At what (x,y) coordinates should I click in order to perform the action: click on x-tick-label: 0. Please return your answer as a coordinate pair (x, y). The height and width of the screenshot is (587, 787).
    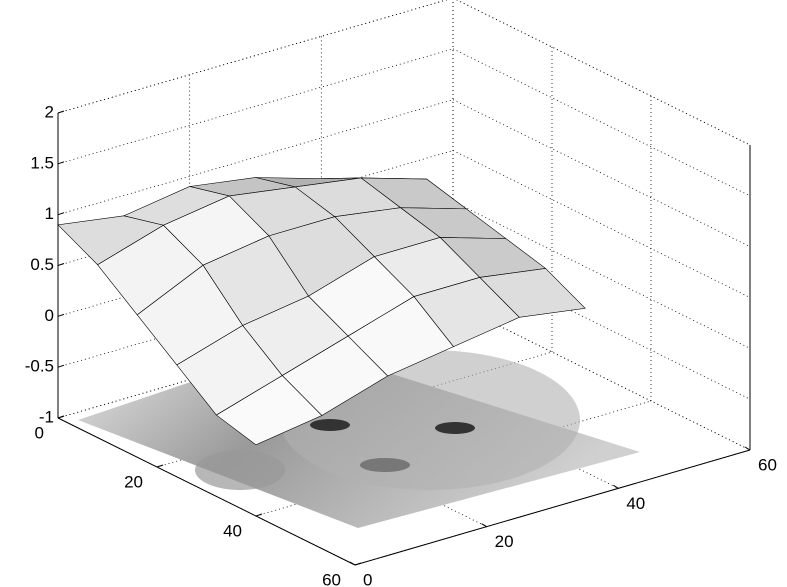
    Looking at the image, I should click on (39, 432).